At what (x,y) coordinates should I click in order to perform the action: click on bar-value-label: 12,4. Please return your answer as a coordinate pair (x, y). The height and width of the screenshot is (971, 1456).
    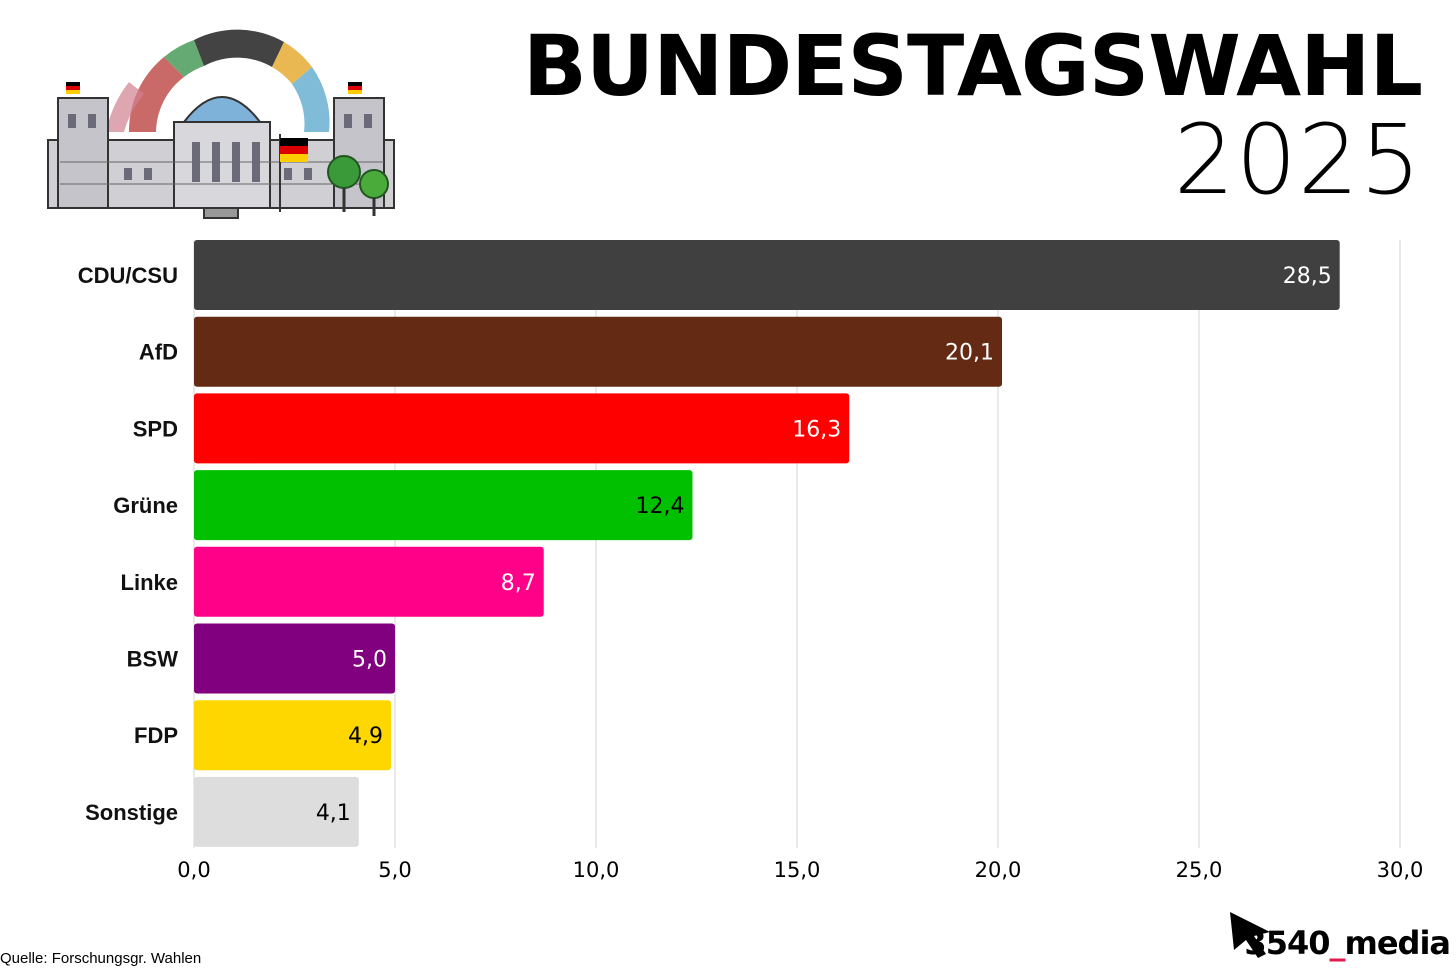
    Looking at the image, I should click on (659, 506).